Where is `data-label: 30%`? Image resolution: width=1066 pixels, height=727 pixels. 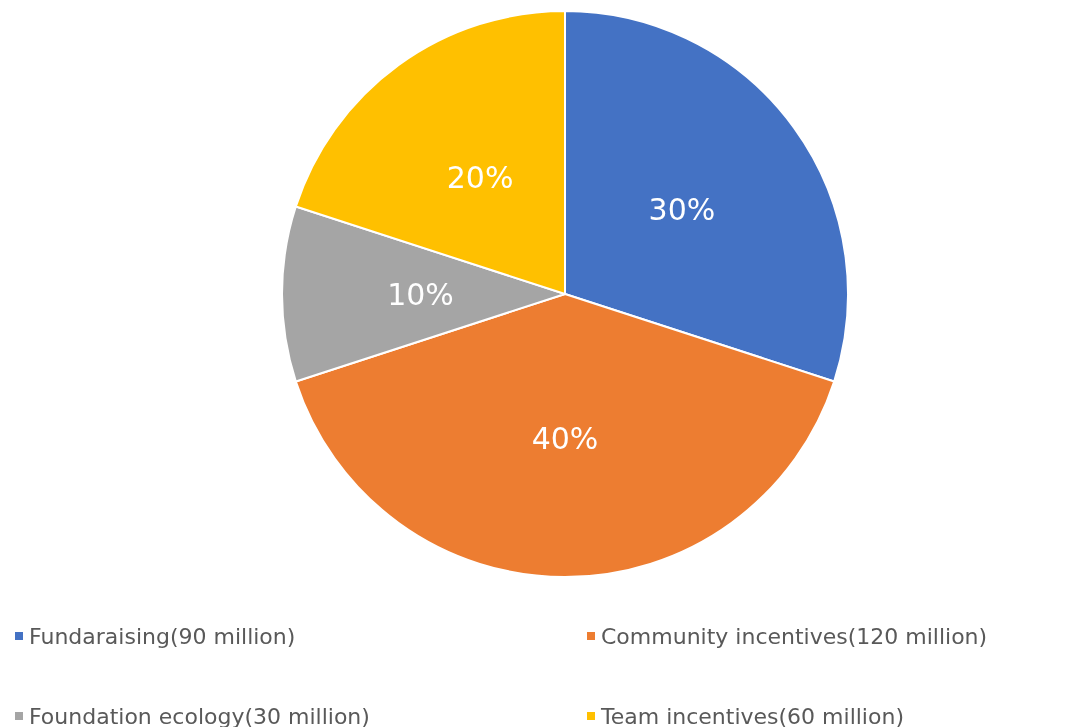
data-label: 30% is located at coordinates (682, 209).